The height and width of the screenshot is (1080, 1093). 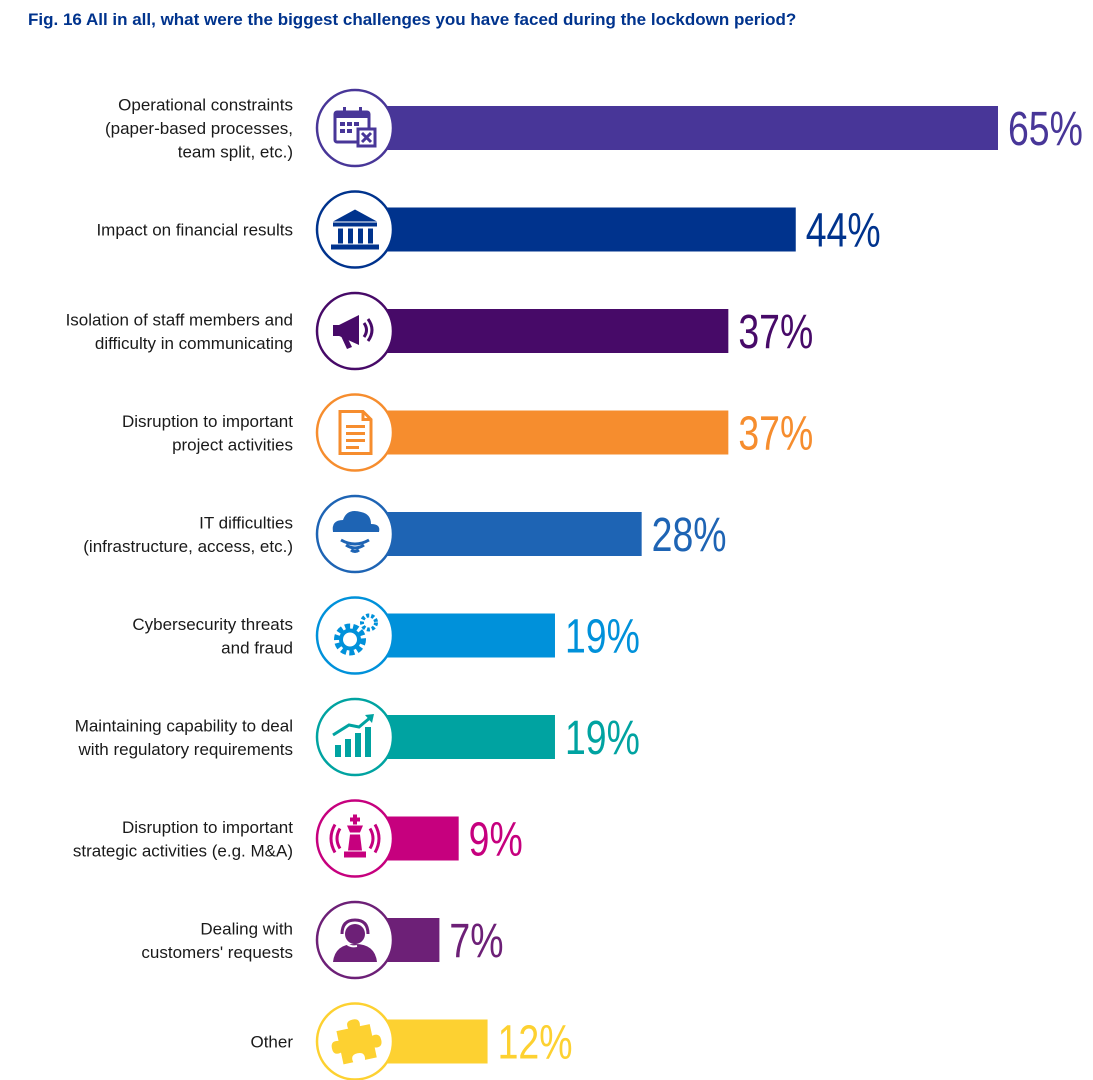 I want to click on category-label: Isolation of staff members and, so click(x=179, y=319).